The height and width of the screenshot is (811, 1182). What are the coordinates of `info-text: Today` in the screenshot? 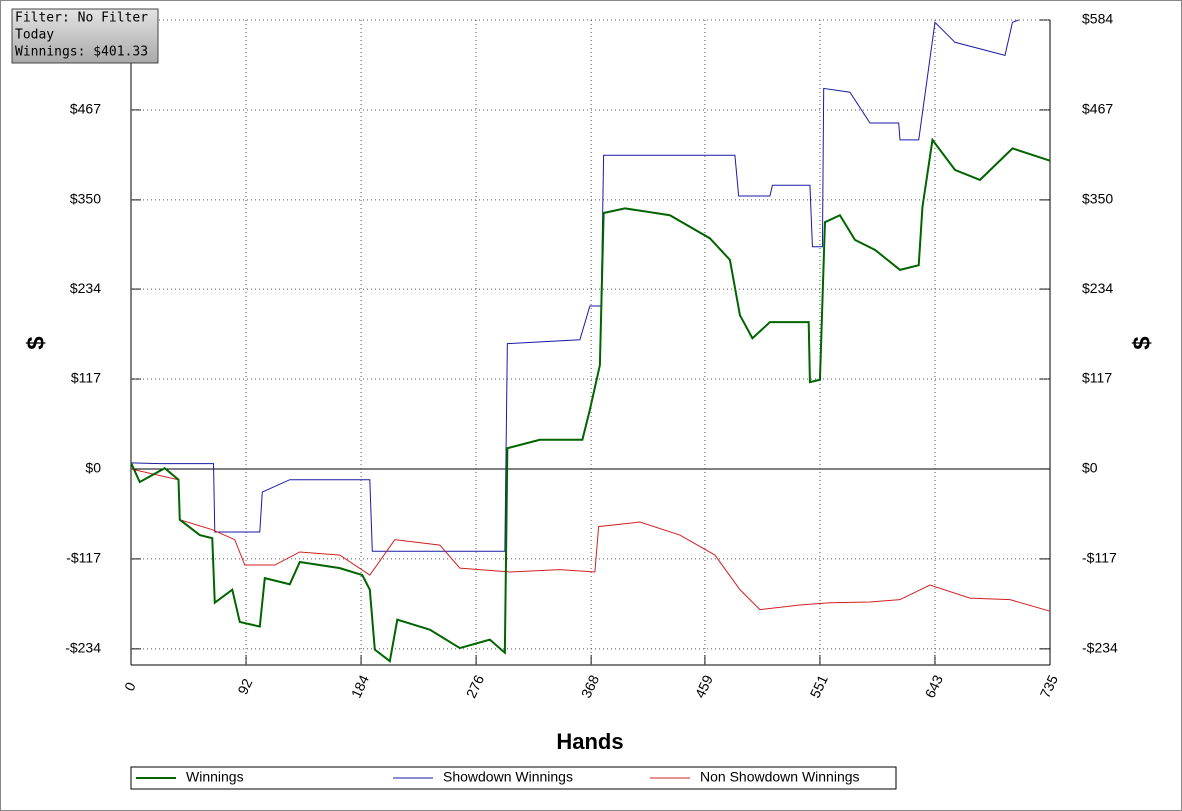 It's located at (34, 35).